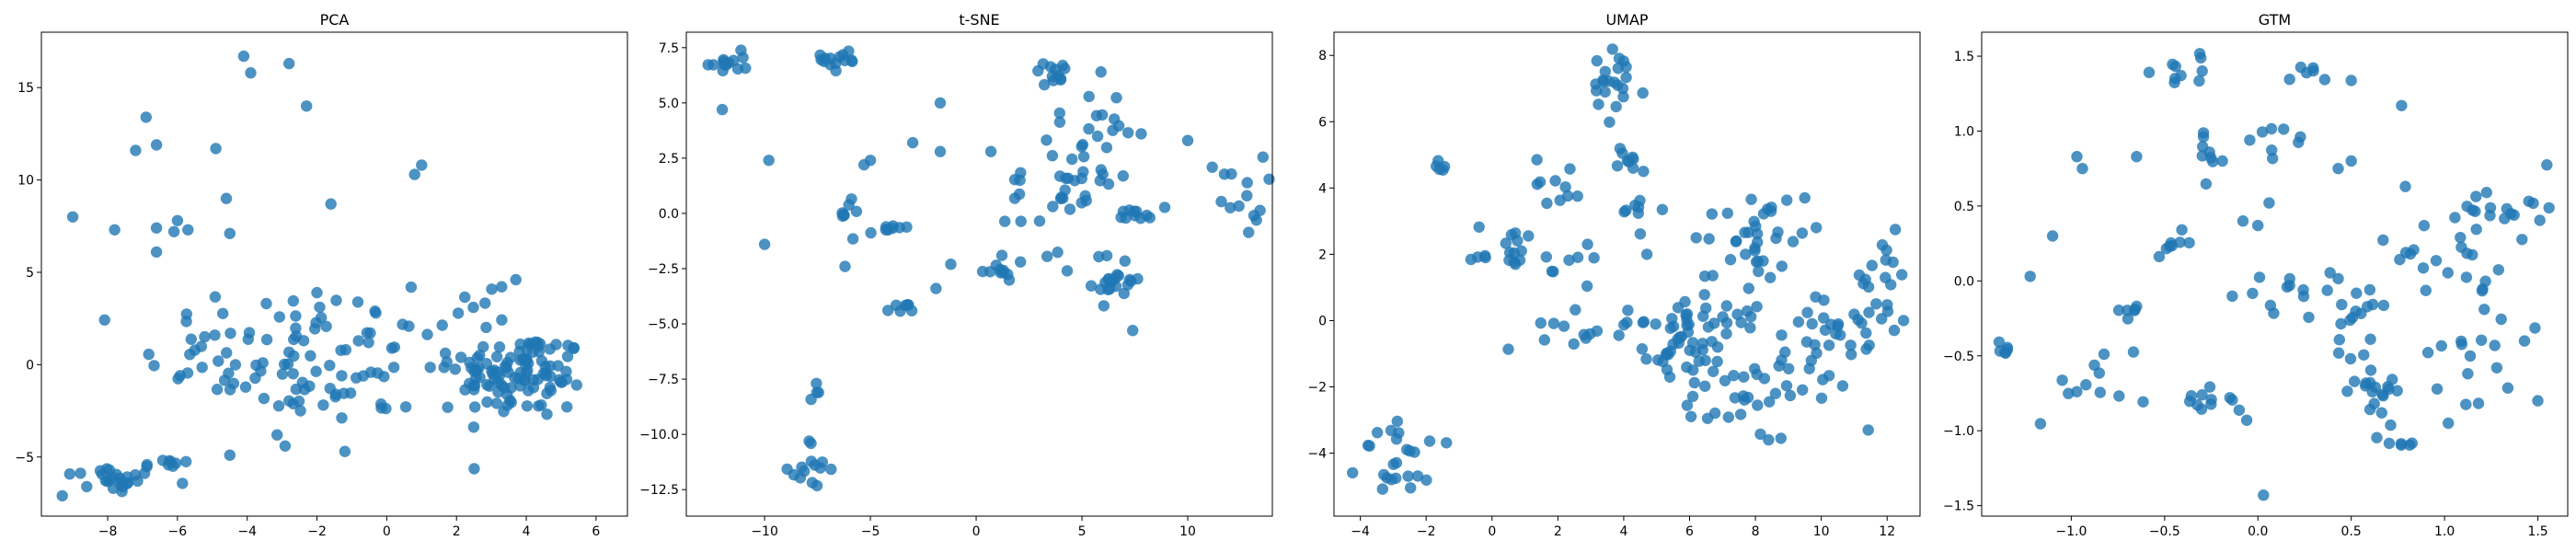  Describe the element at coordinates (178, 531) in the screenshot. I see `x-tick-label: −6` at that location.